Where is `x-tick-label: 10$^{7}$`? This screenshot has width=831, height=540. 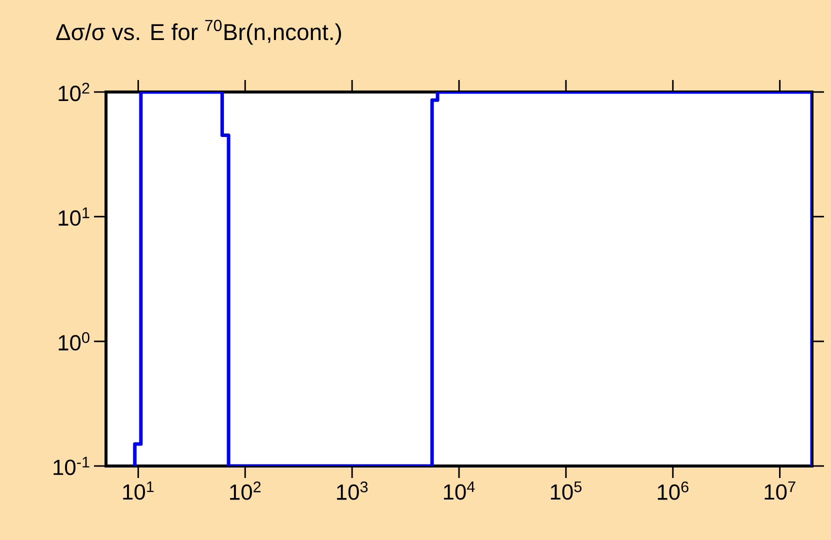 x-tick-label: 10$^{7}$ is located at coordinates (780, 490).